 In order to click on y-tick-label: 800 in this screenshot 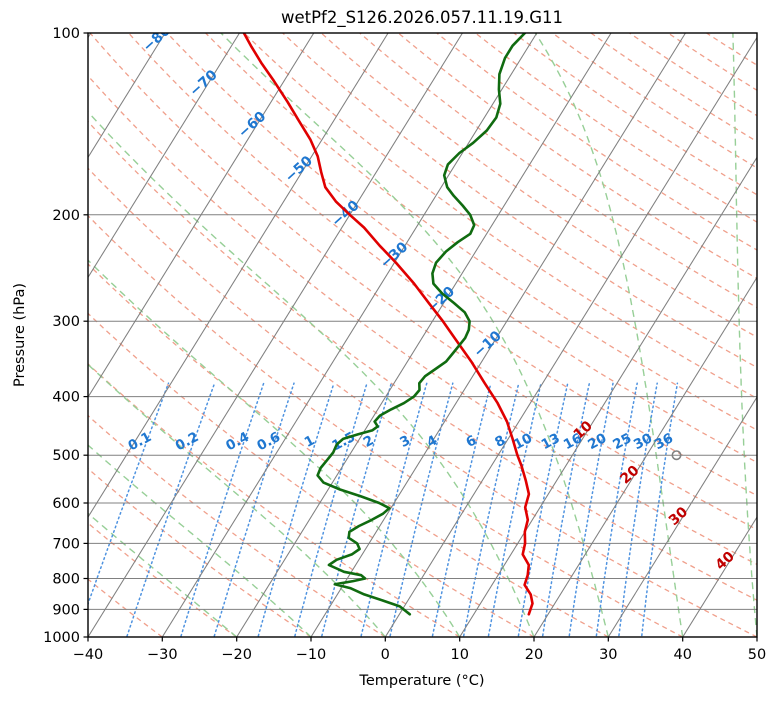, I will do `click(66, 580)`.